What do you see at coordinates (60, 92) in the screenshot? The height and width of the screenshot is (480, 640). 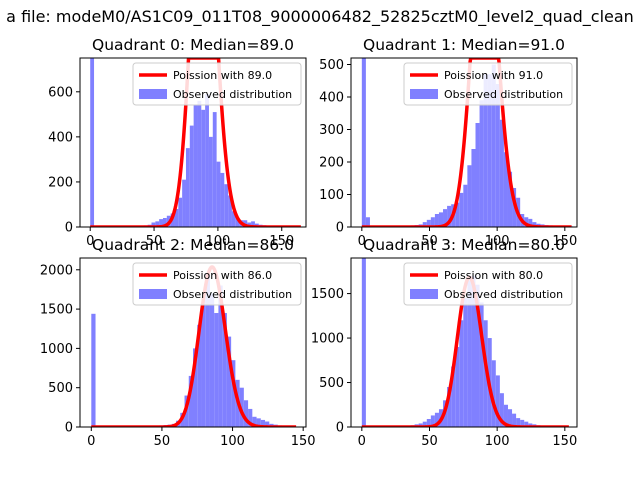 I see `y-tick-label: 600` at bounding box center [60, 92].